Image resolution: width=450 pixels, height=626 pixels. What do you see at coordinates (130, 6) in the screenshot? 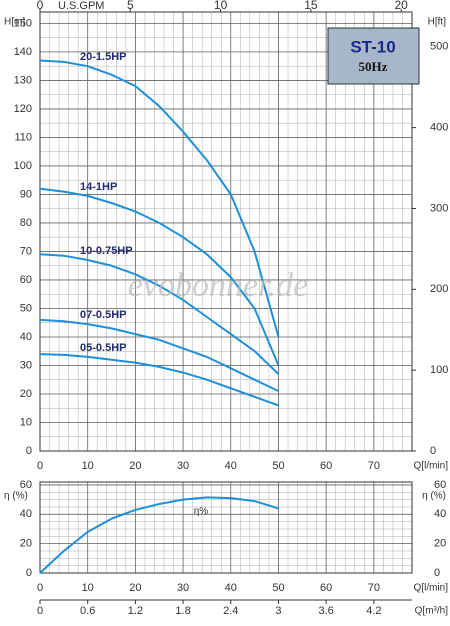
I see `x2-tick-label: 5` at bounding box center [130, 6].